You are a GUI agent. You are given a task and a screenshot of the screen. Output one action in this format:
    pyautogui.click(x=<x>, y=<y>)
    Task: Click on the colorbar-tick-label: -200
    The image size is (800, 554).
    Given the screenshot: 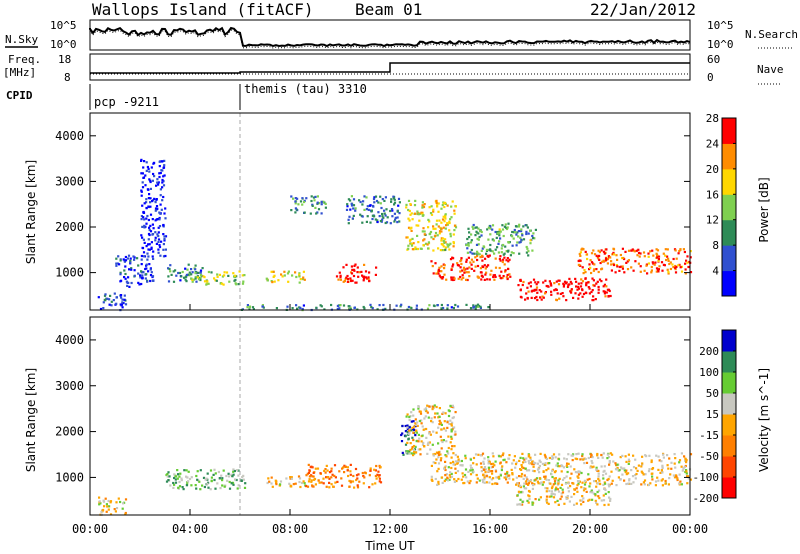 What is the action you would take?
    pyautogui.click(x=706, y=498)
    